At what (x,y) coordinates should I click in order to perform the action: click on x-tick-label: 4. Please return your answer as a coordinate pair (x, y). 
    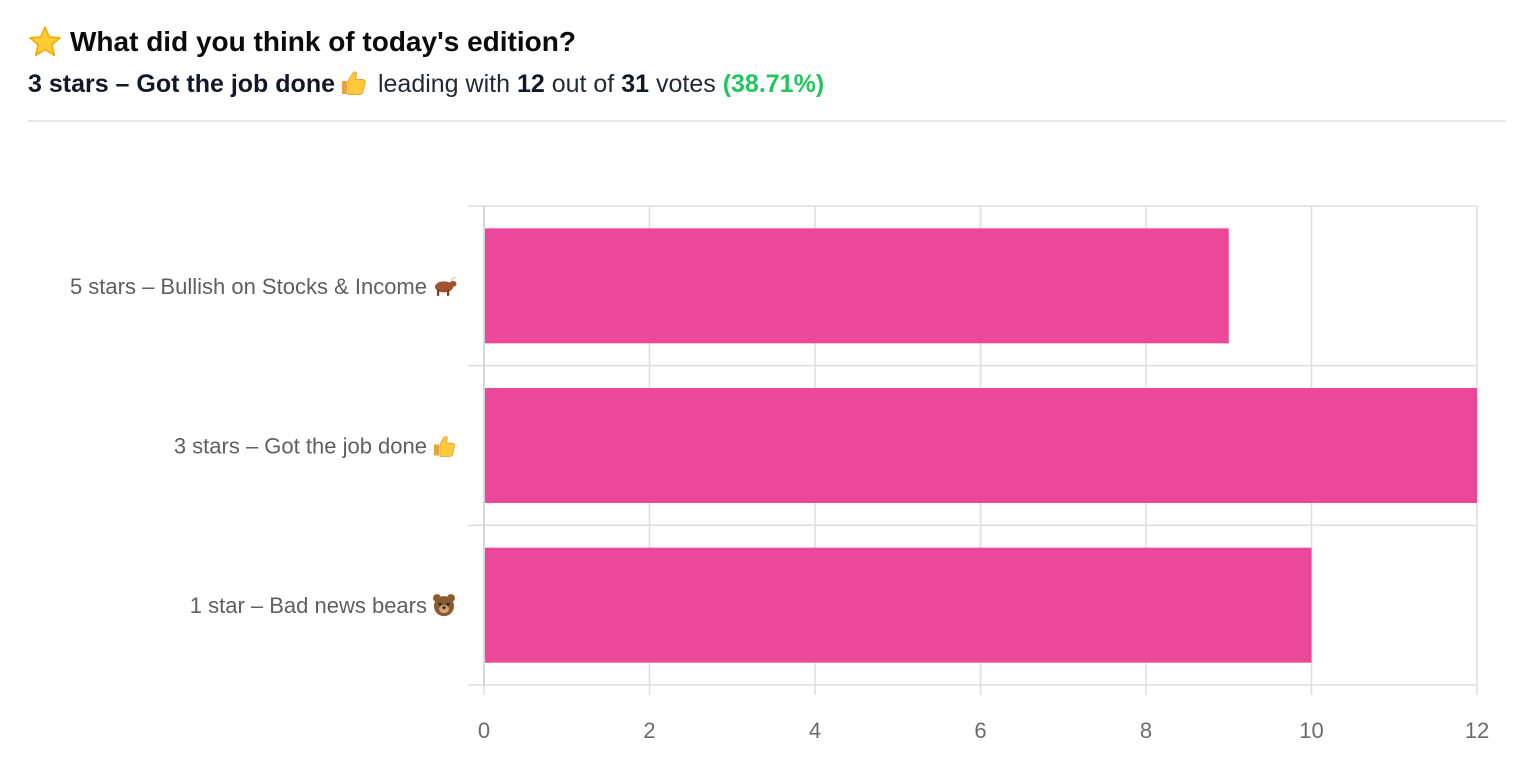
    Looking at the image, I should click on (815, 730).